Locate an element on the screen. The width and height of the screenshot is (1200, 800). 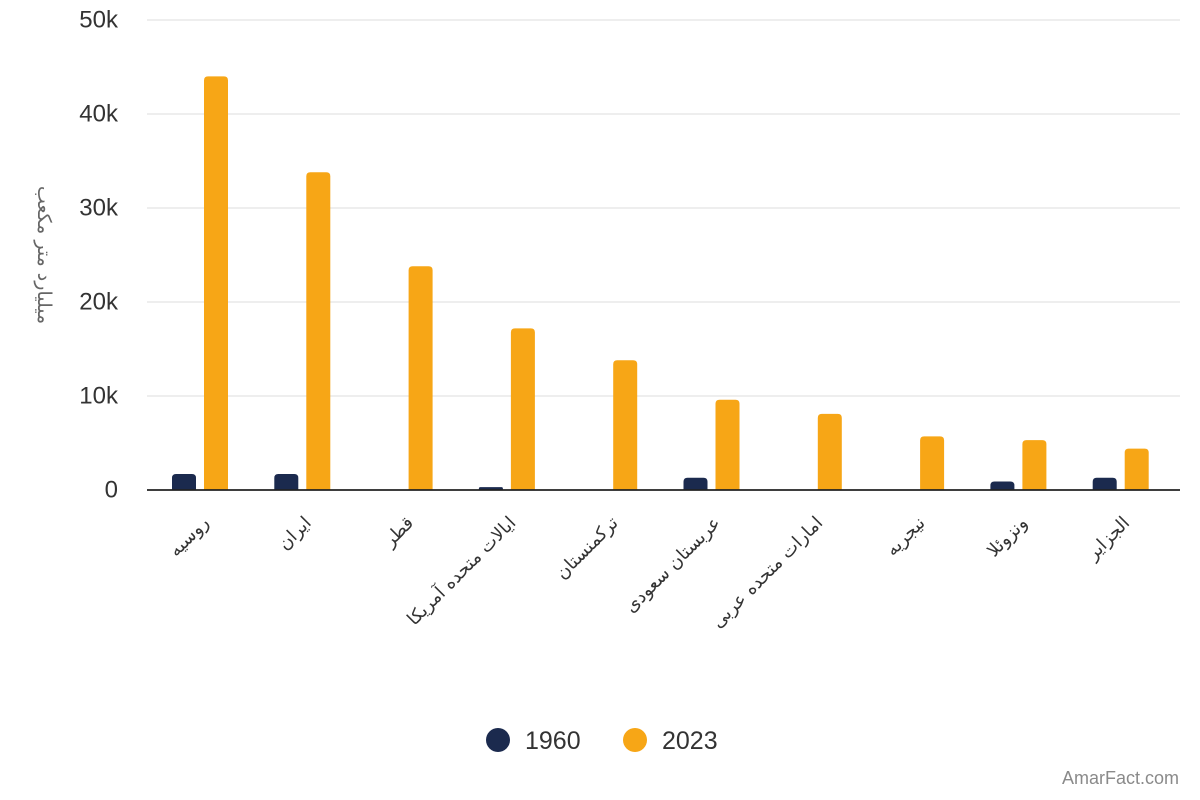
x-tick-label: عربستان سعودی is located at coordinates (672, 565).